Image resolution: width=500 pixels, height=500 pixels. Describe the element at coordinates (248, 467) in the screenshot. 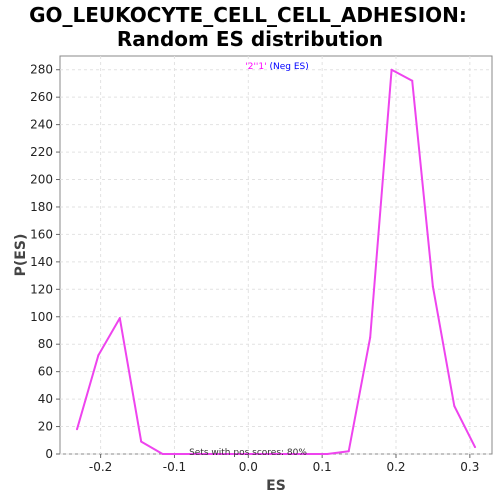

I see `x-tick-label: 0.0` at that location.